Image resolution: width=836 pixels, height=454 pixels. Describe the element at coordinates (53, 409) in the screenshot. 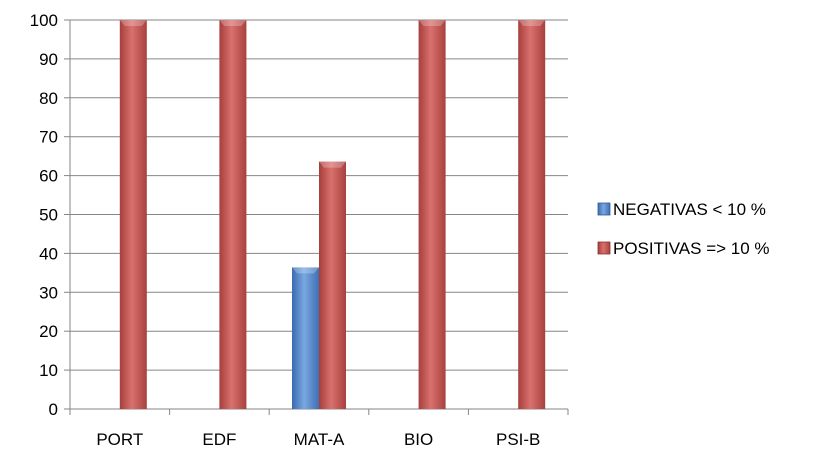

I see `y-tick-label: 0` at that location.